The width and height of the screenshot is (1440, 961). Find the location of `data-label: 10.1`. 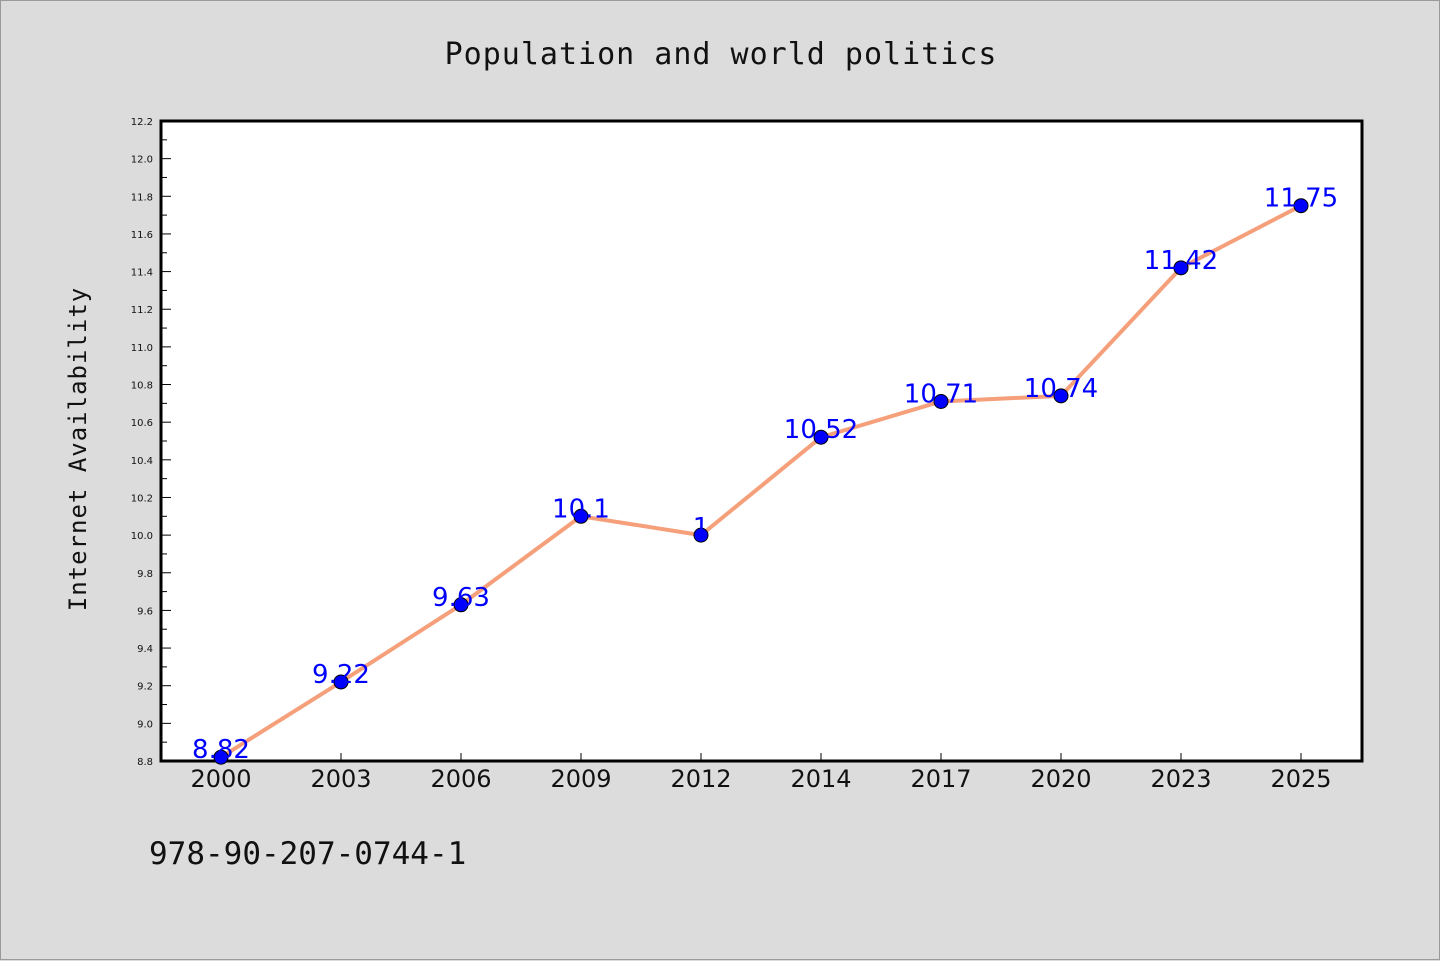

data-label: 10.1 is located at coordinates (581, 509).